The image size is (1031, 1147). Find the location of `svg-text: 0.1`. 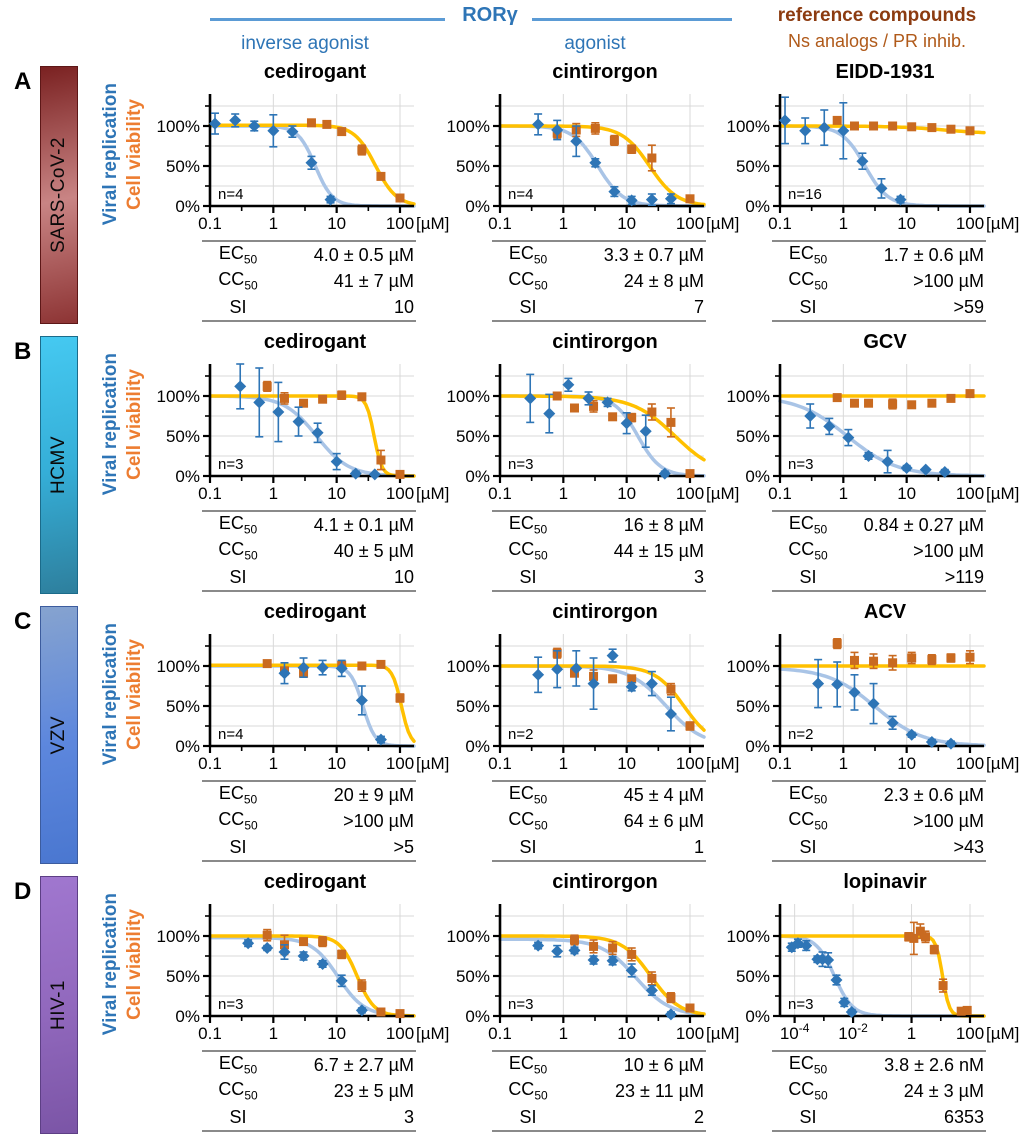

svg-text: 0.1 is located at coordinates (210, 763).